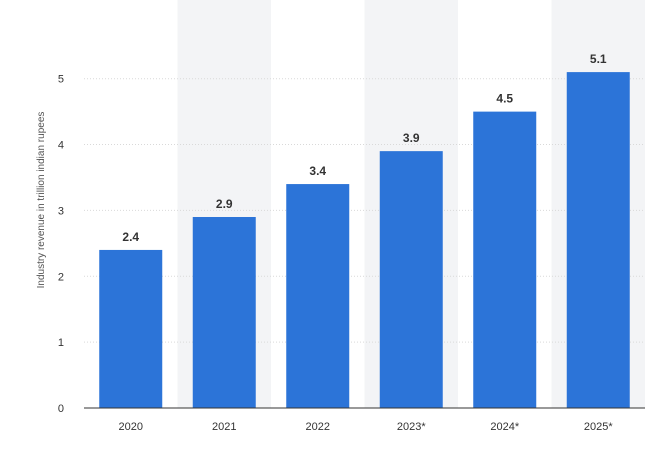 Image resolution: width=670 pixels, height=454 pixels. Describe the element at coordinates (131, 427) in the screenshot. I see `x-tick-2020: 2020` at that location.